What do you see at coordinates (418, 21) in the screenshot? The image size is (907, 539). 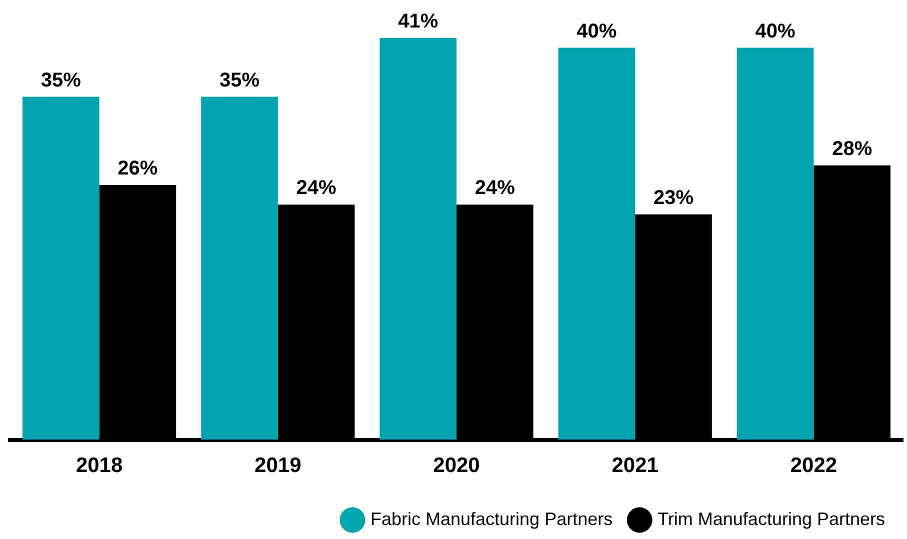 I see `data-label: 41%` at bounding box center [418, 21].